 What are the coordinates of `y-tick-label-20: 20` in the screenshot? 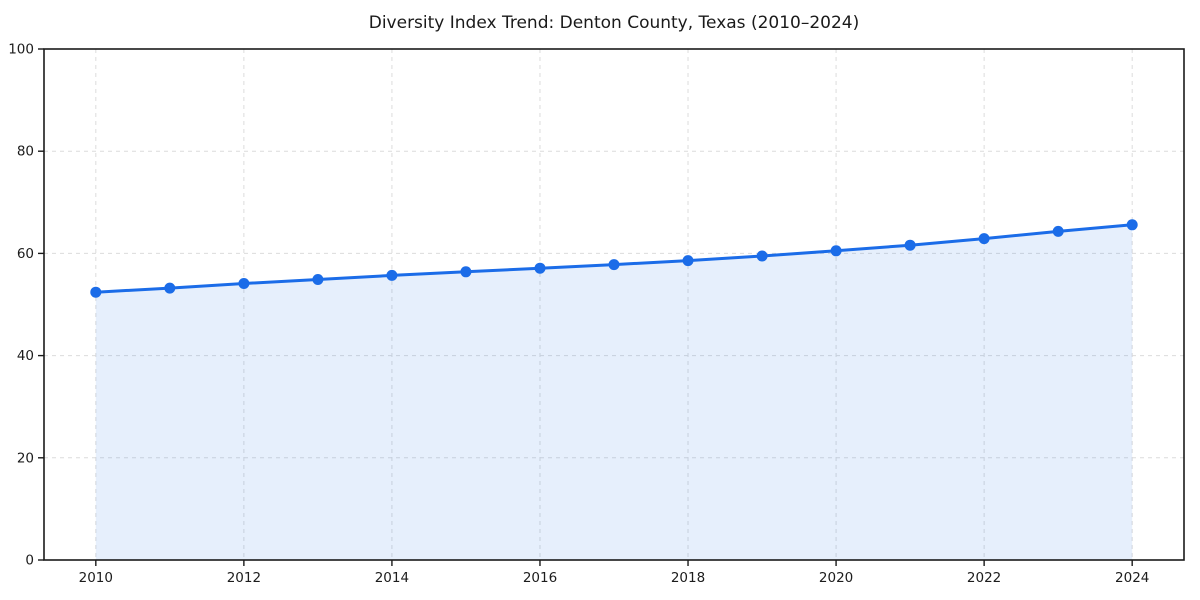 It's located at (25, 458).